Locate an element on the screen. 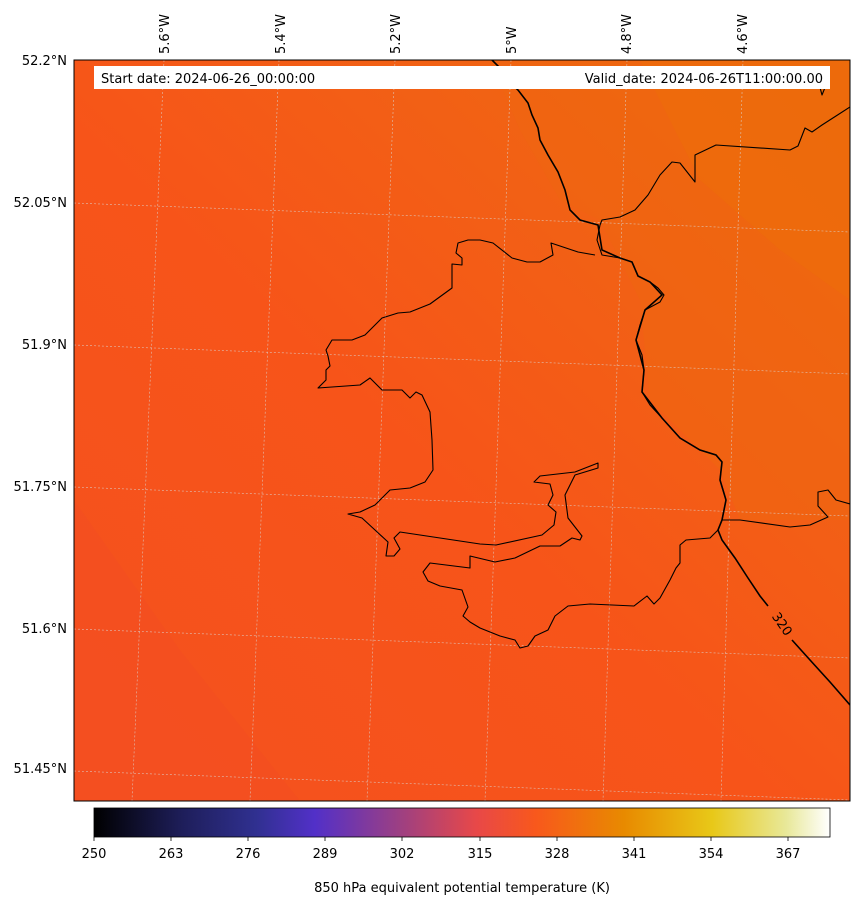 Image resolution: width=859 pixels, height=907 pixels. colorbar-ticks is located at coordinates (441, 839).